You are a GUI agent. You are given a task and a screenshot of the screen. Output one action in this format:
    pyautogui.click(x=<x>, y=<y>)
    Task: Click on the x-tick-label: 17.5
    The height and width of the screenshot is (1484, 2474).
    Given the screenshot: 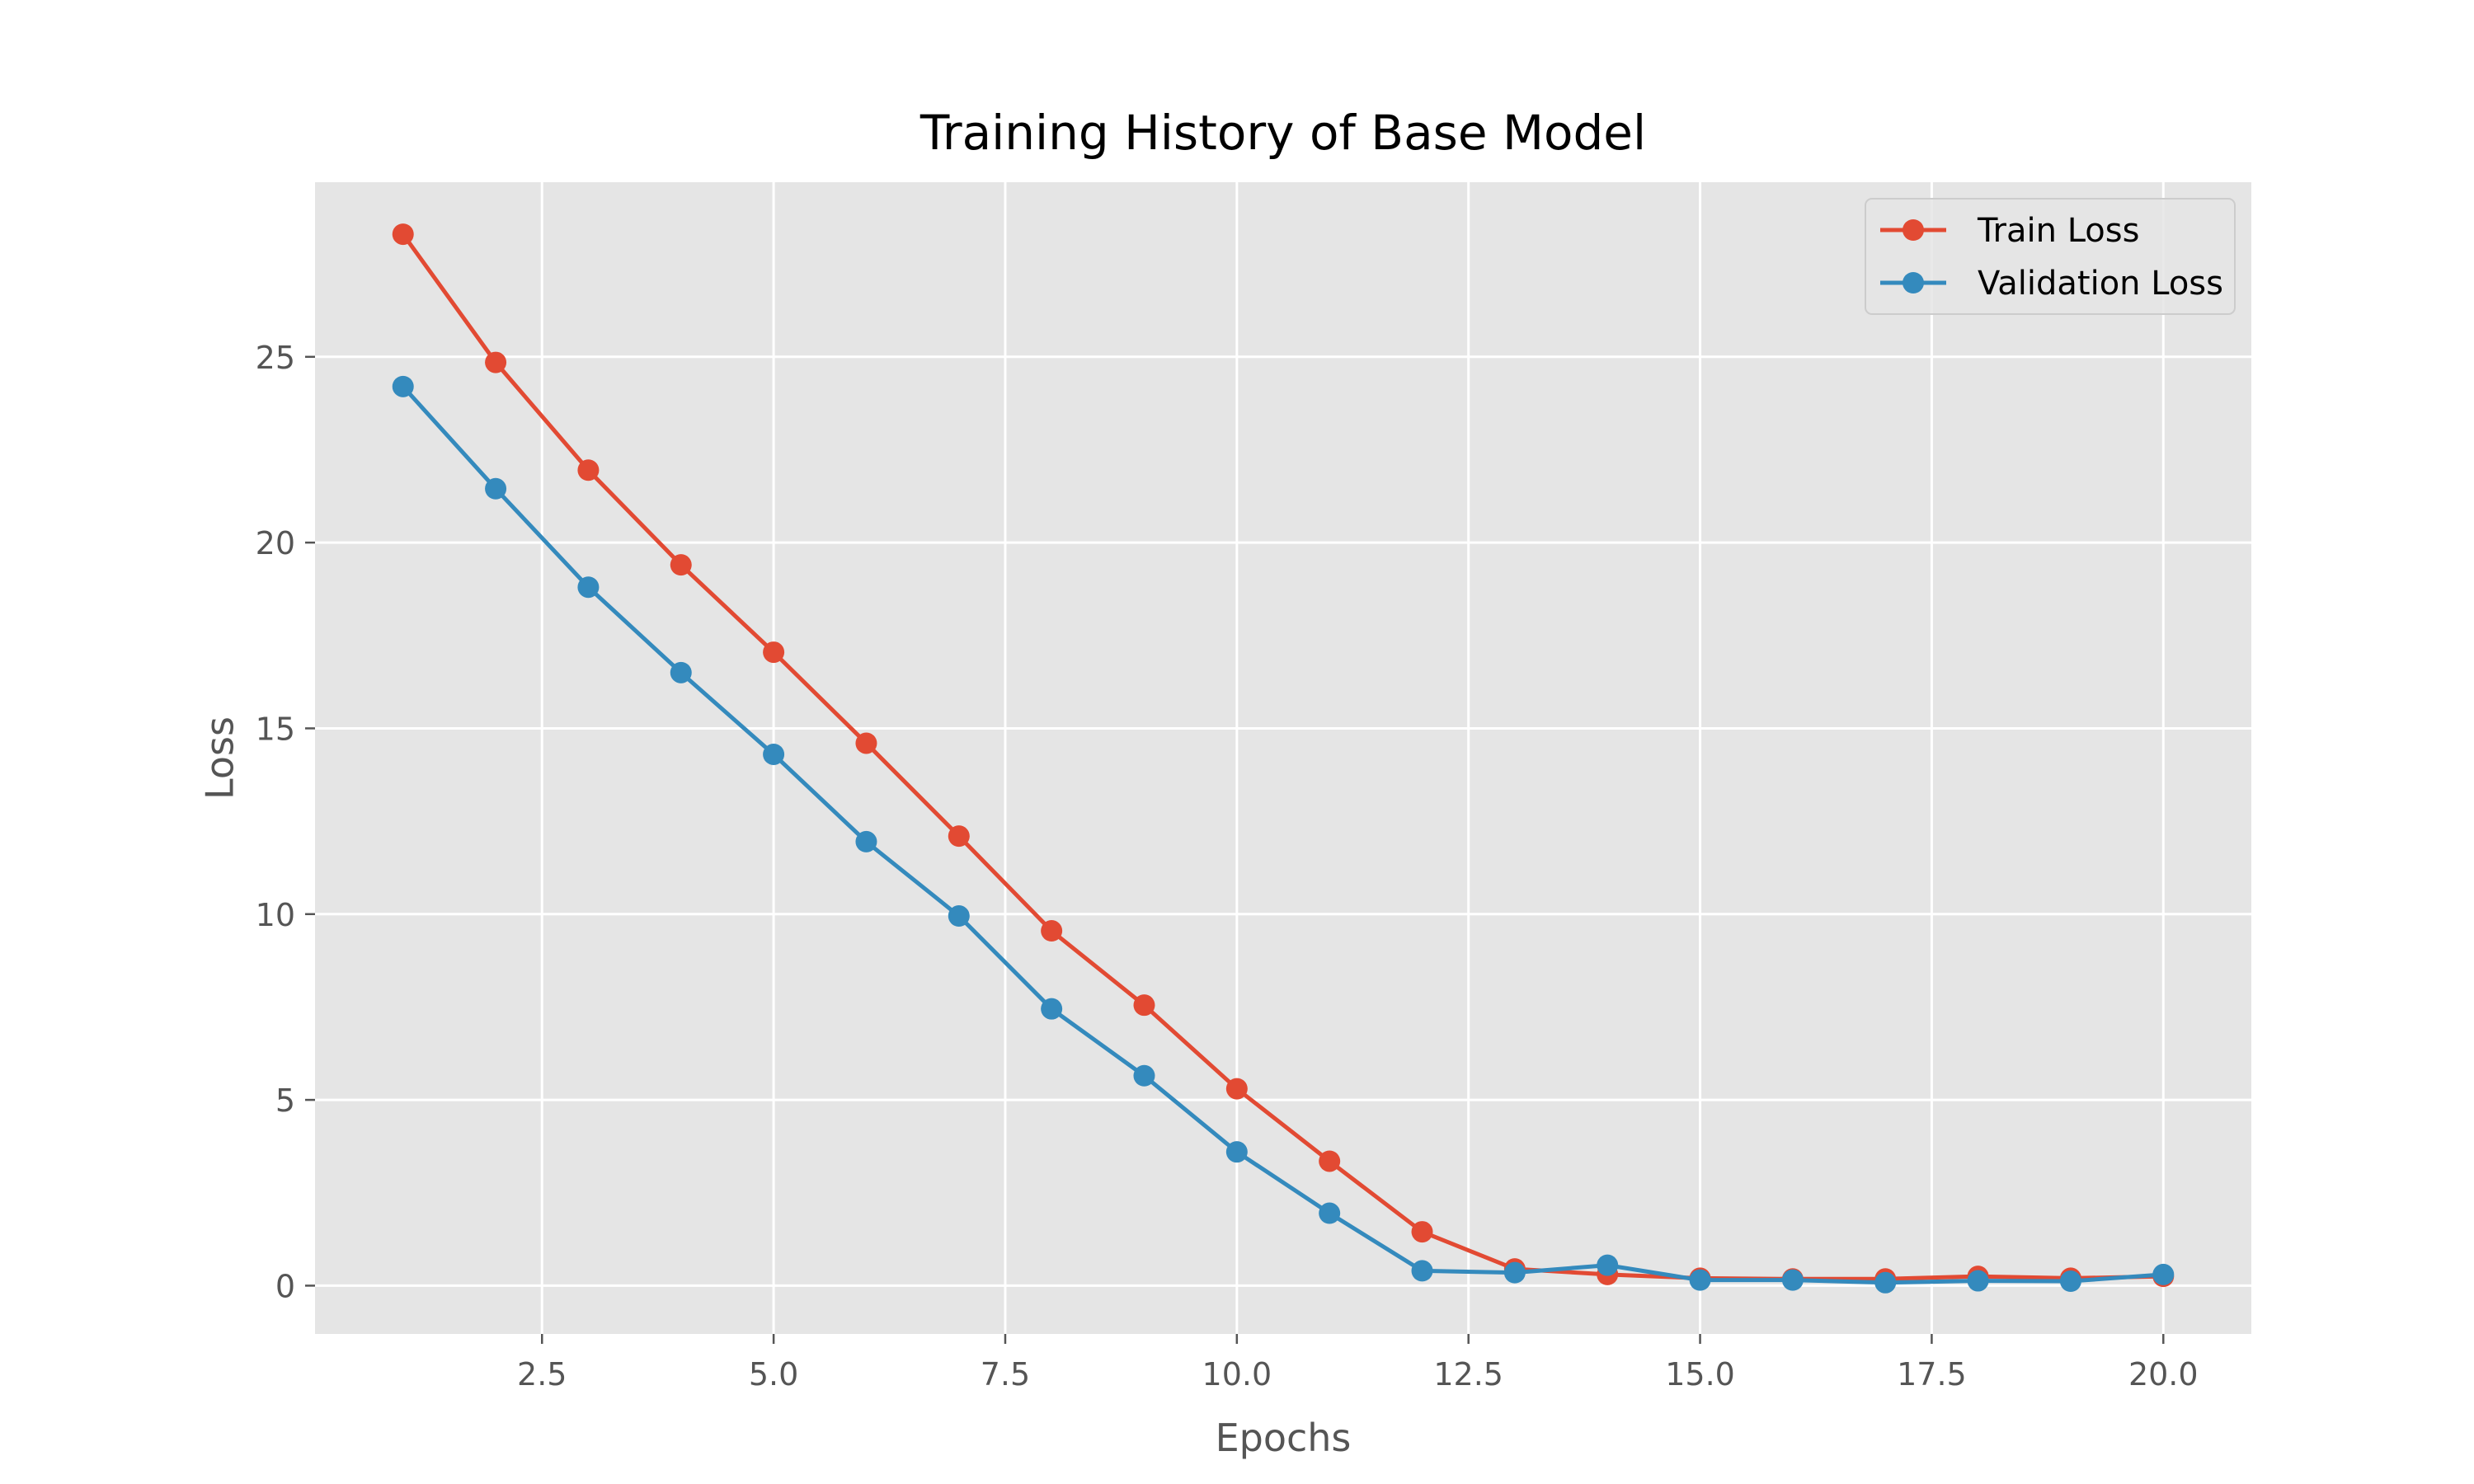 What is the action you would take?
    pyautogui.click(x=1932, y=1374)
    